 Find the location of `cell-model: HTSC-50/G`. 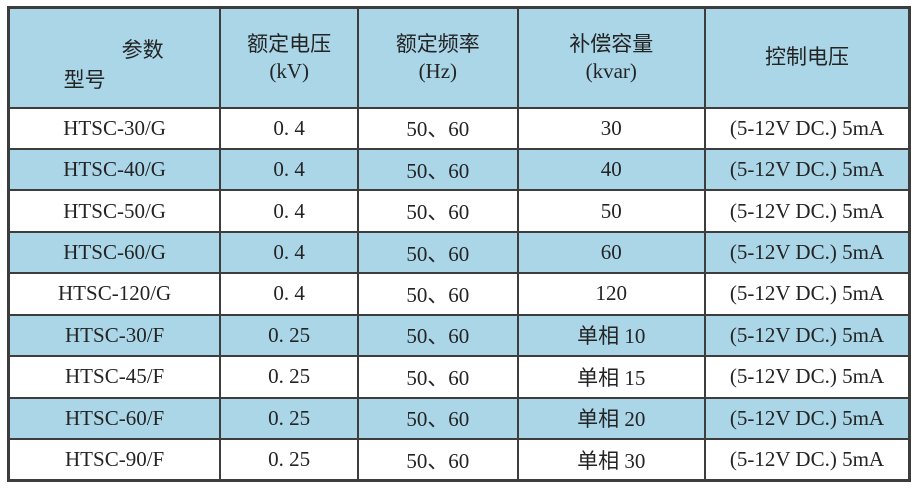

cell-model: HTSC-50/G is located at coordinates (114, 211).